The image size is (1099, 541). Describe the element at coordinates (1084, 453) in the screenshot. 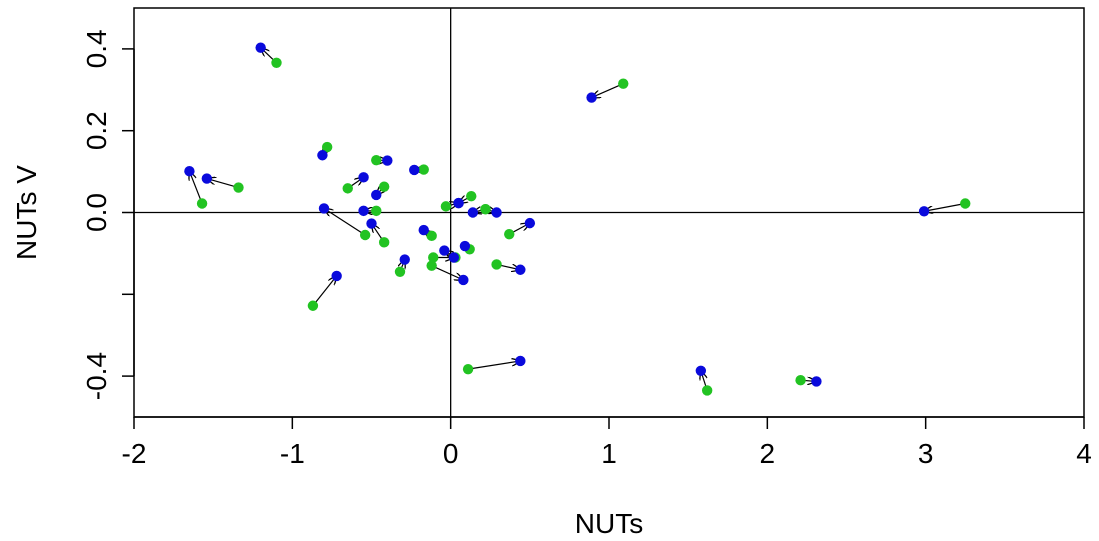

I see `x-tick-label: 4` at that location.